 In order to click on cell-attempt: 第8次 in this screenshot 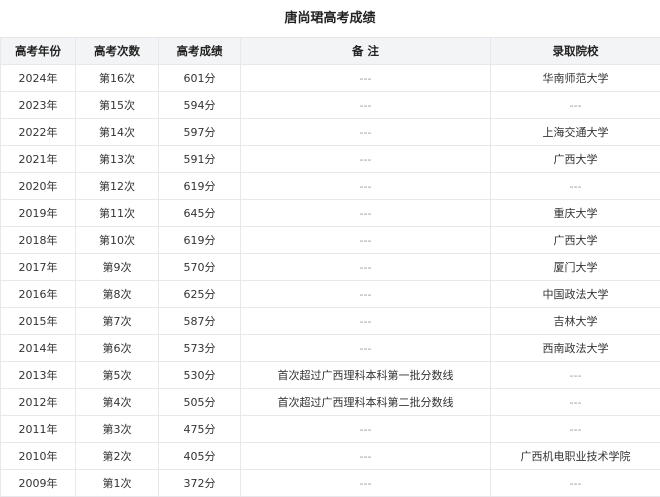, I will do `click(117, 294)`.